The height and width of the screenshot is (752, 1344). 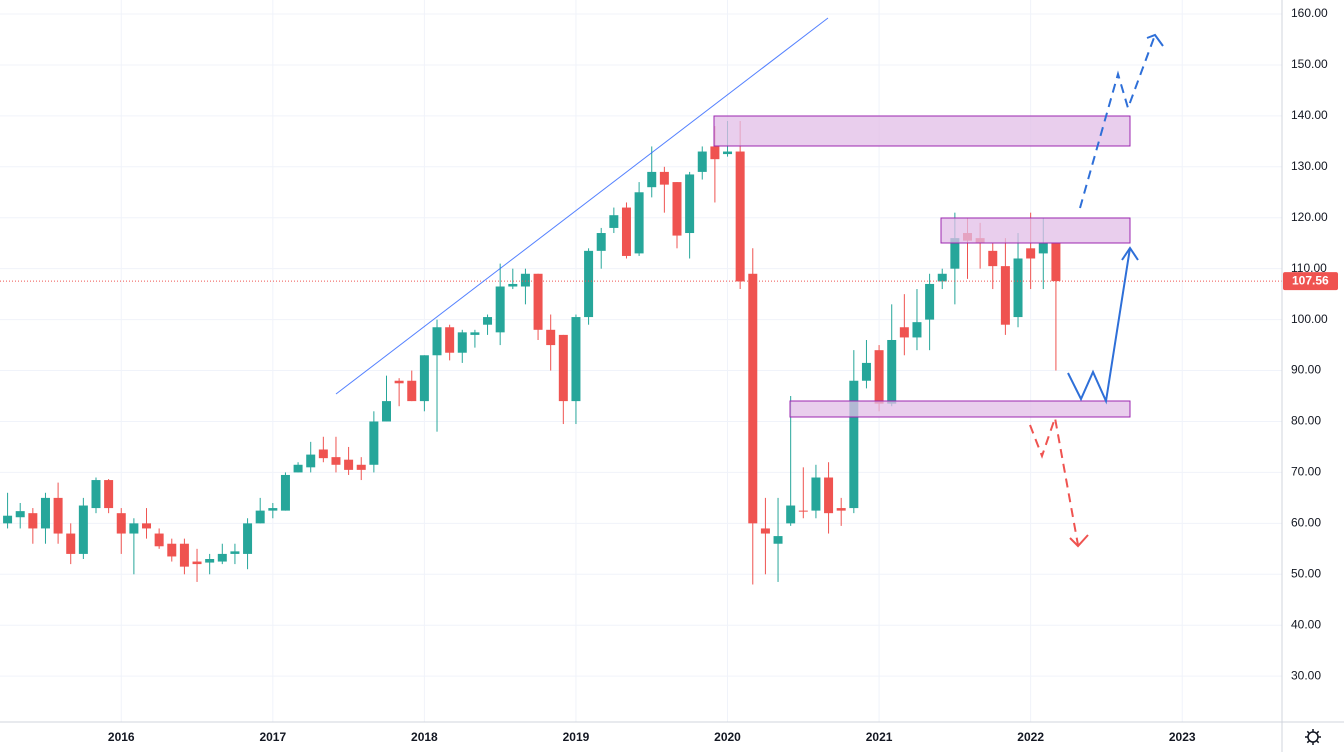 I want to click on y-tick-label: 50.00, so click(x=1306, y=573).